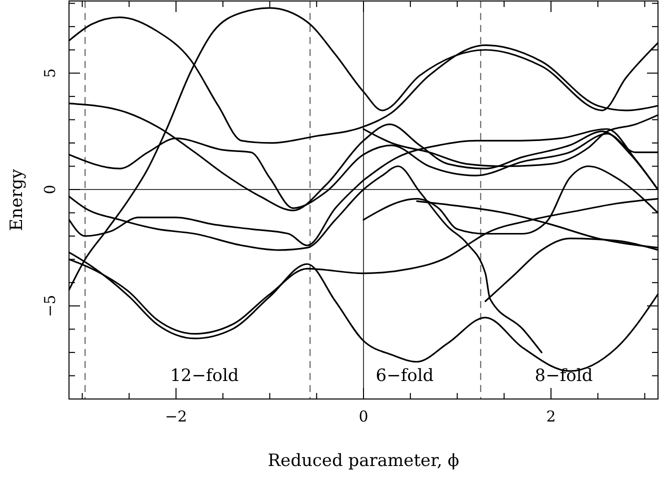  What do you see at coordinates (176, 417) in the screenshot?
I see `x-tick-label: −2` at bounding box center [176, 417].